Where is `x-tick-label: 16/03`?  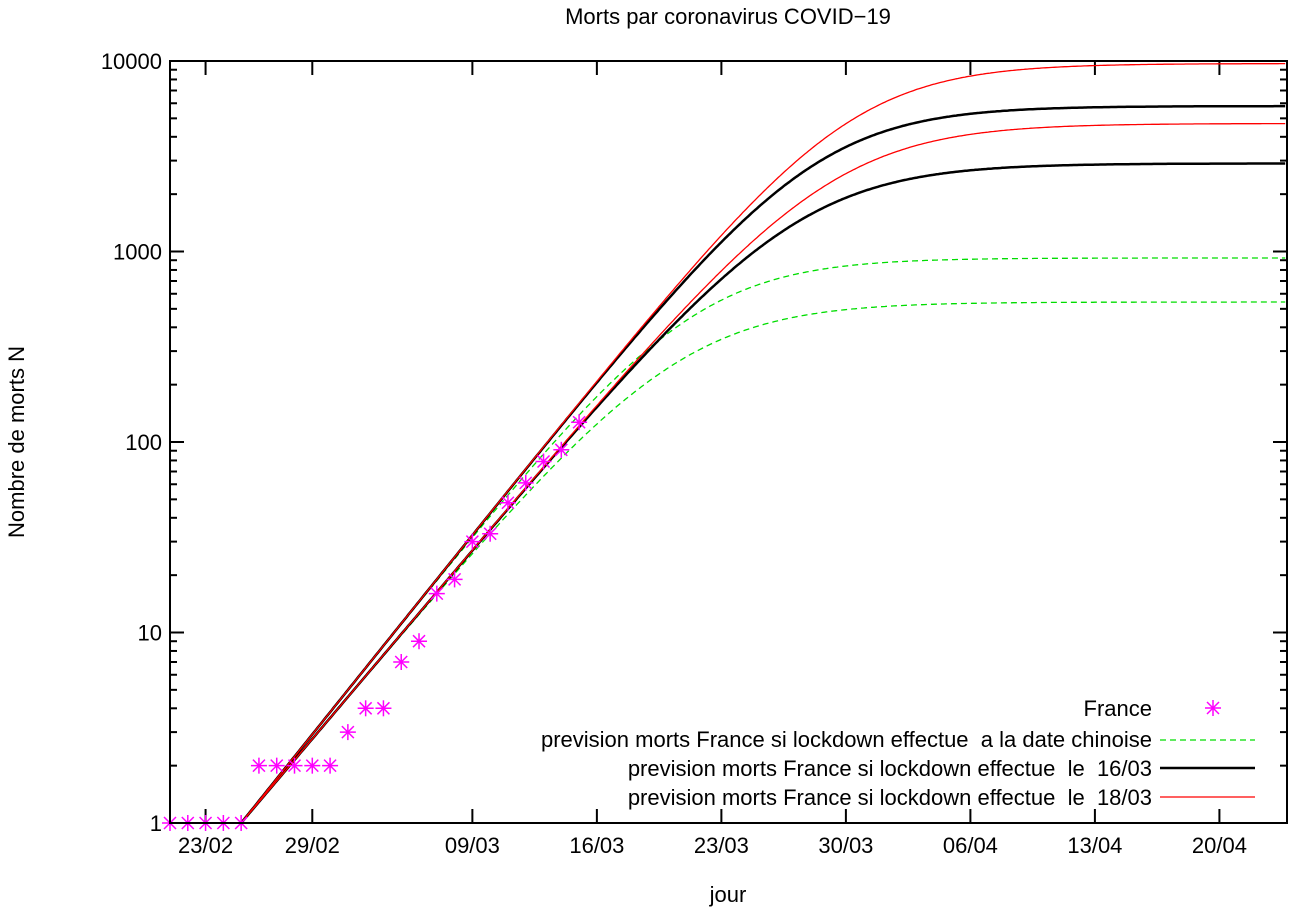 x-tick-label: 16/03 is located at coordinates (596, 845).